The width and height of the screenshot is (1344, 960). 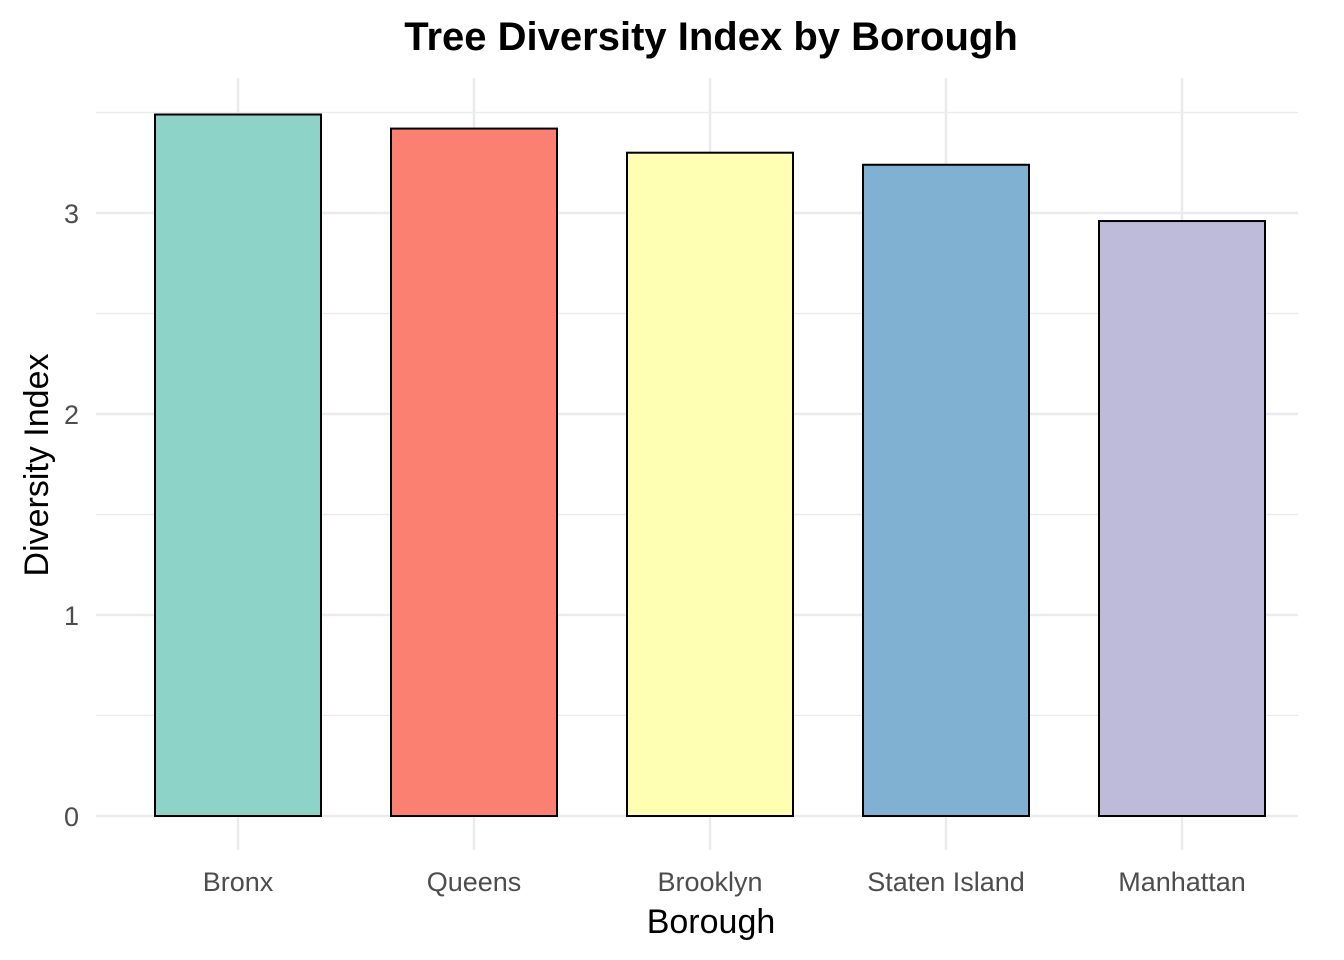 I want to click on bar-brooklyn, so click(x=710, y=484).